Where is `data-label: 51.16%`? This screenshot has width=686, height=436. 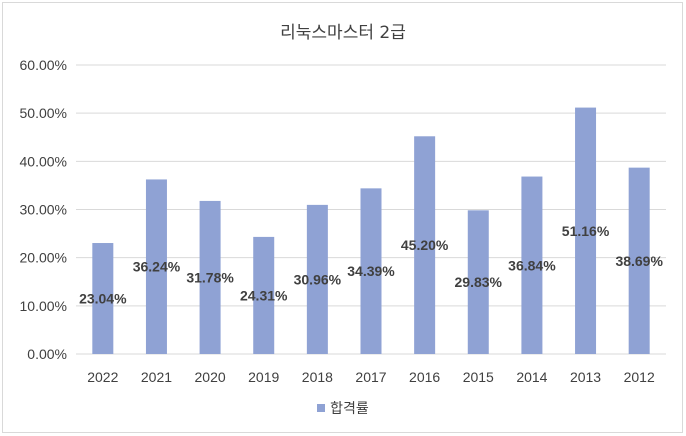 data-label: 51.16% is located at coordinates (586, 231).